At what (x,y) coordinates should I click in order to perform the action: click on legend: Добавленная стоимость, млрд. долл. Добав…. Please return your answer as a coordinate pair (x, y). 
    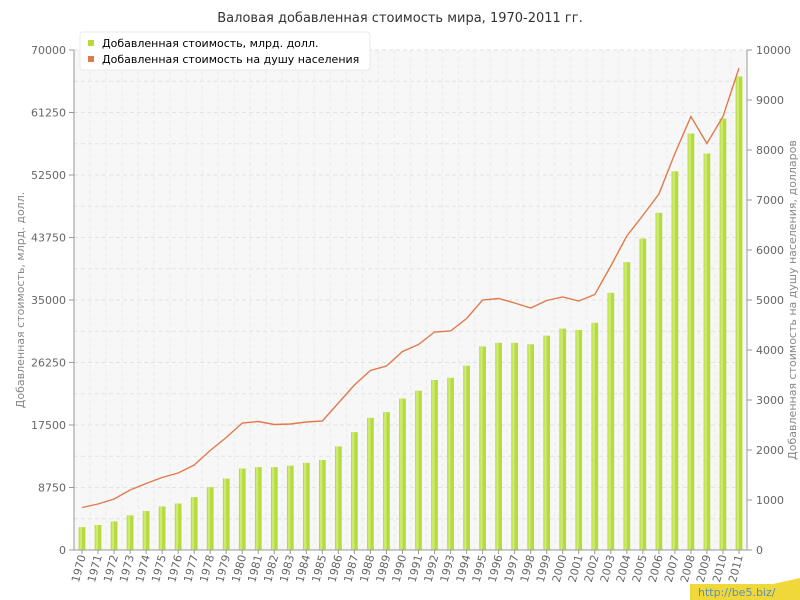
    Looking at the image, I should click on (225, 51).